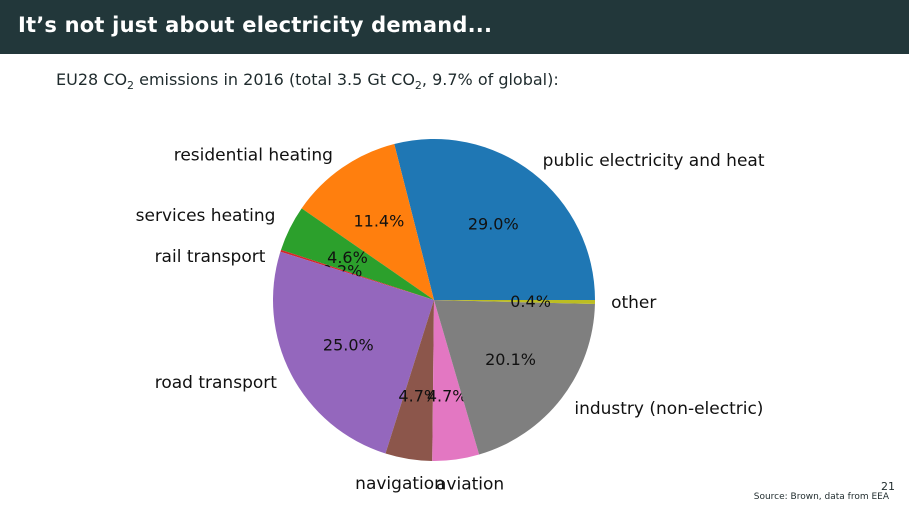 This screenshot has height=511, width=909. I want to click on subtitle-text-a: EU28 CO, so click(92, 79).